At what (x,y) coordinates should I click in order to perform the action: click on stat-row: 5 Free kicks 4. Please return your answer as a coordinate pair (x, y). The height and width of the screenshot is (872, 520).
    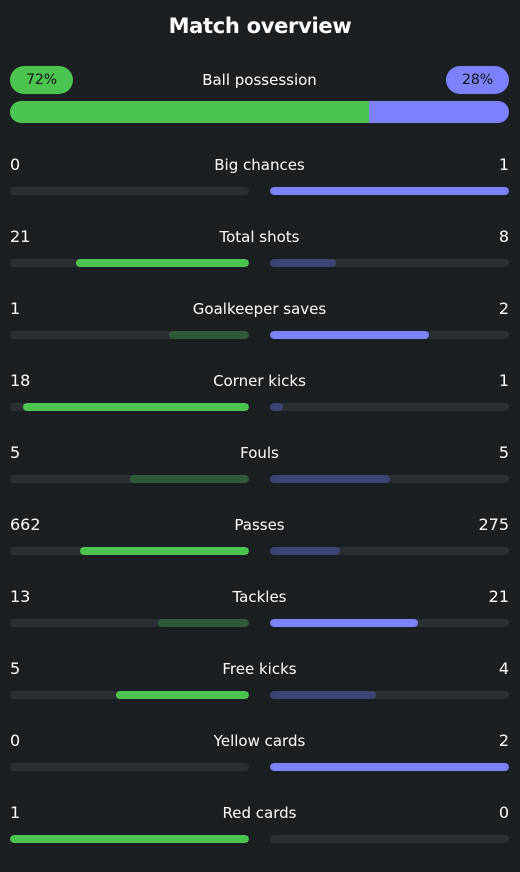
    Looking at the image, I should click on (259, 692).